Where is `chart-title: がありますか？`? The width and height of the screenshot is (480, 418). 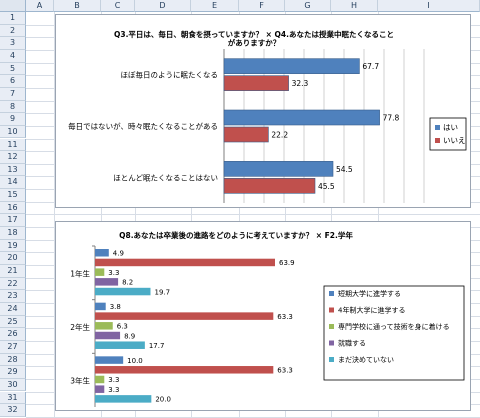
chart-title: がありますか？ is located at coordinates (254, 43).